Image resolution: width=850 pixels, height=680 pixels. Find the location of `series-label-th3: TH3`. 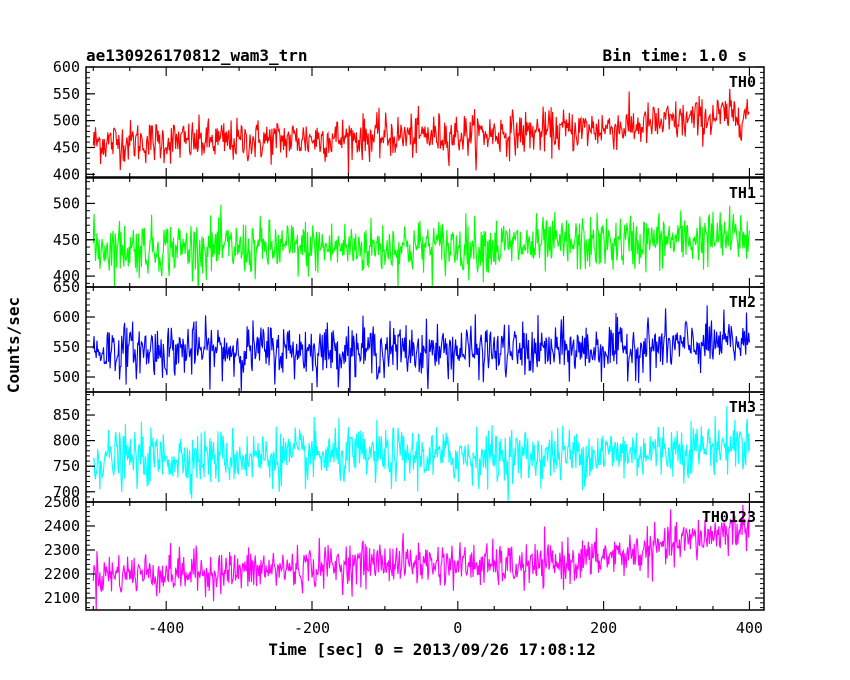

series-label-th3: TH3 is located at coordinates (742, 407).